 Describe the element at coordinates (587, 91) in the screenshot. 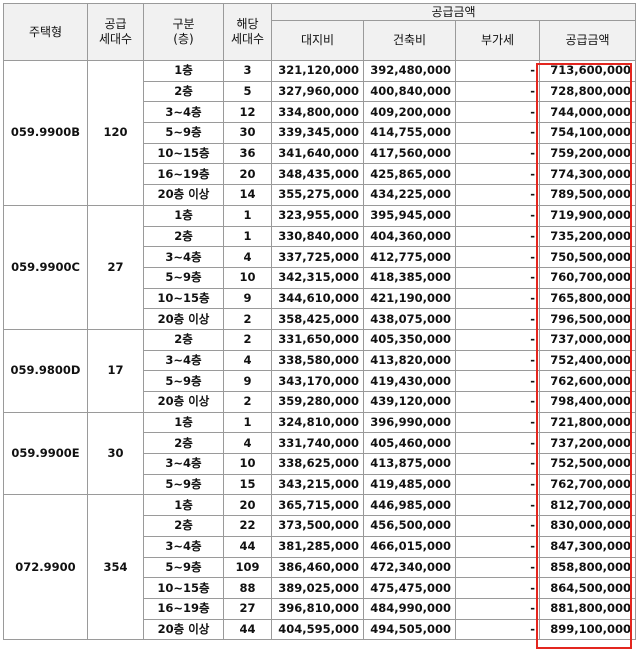

I see `total-price-cell: 728,800,000` at that location.